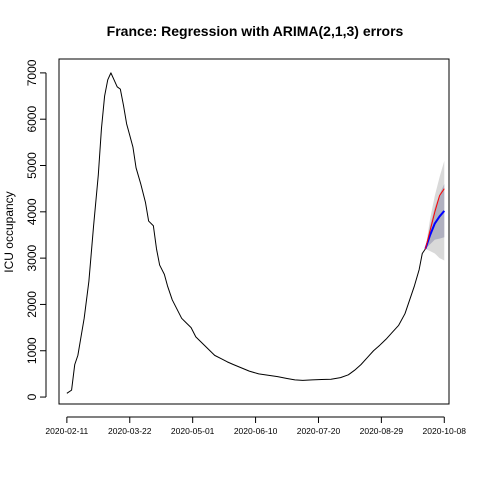  What do you see at coordinates (256, 431) in the screenshot?
I see `x-tick-label: 2020-06-10` at bounding box center [256, 431].